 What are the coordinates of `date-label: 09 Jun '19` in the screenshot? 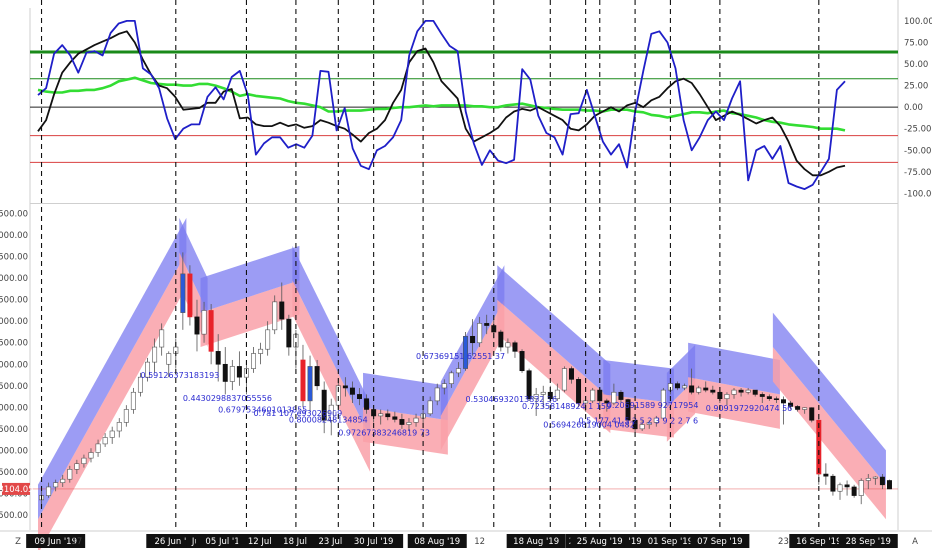 It's located at (55, 542).